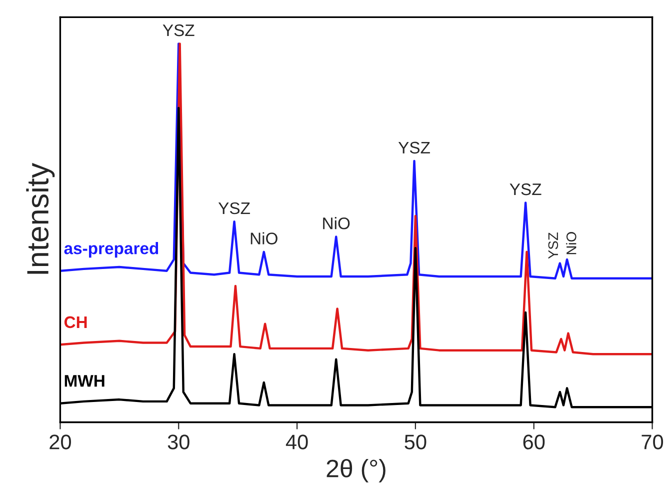 This screenshot has height=491, width=669. I want to click on series-label: CH, so click(75, 322).